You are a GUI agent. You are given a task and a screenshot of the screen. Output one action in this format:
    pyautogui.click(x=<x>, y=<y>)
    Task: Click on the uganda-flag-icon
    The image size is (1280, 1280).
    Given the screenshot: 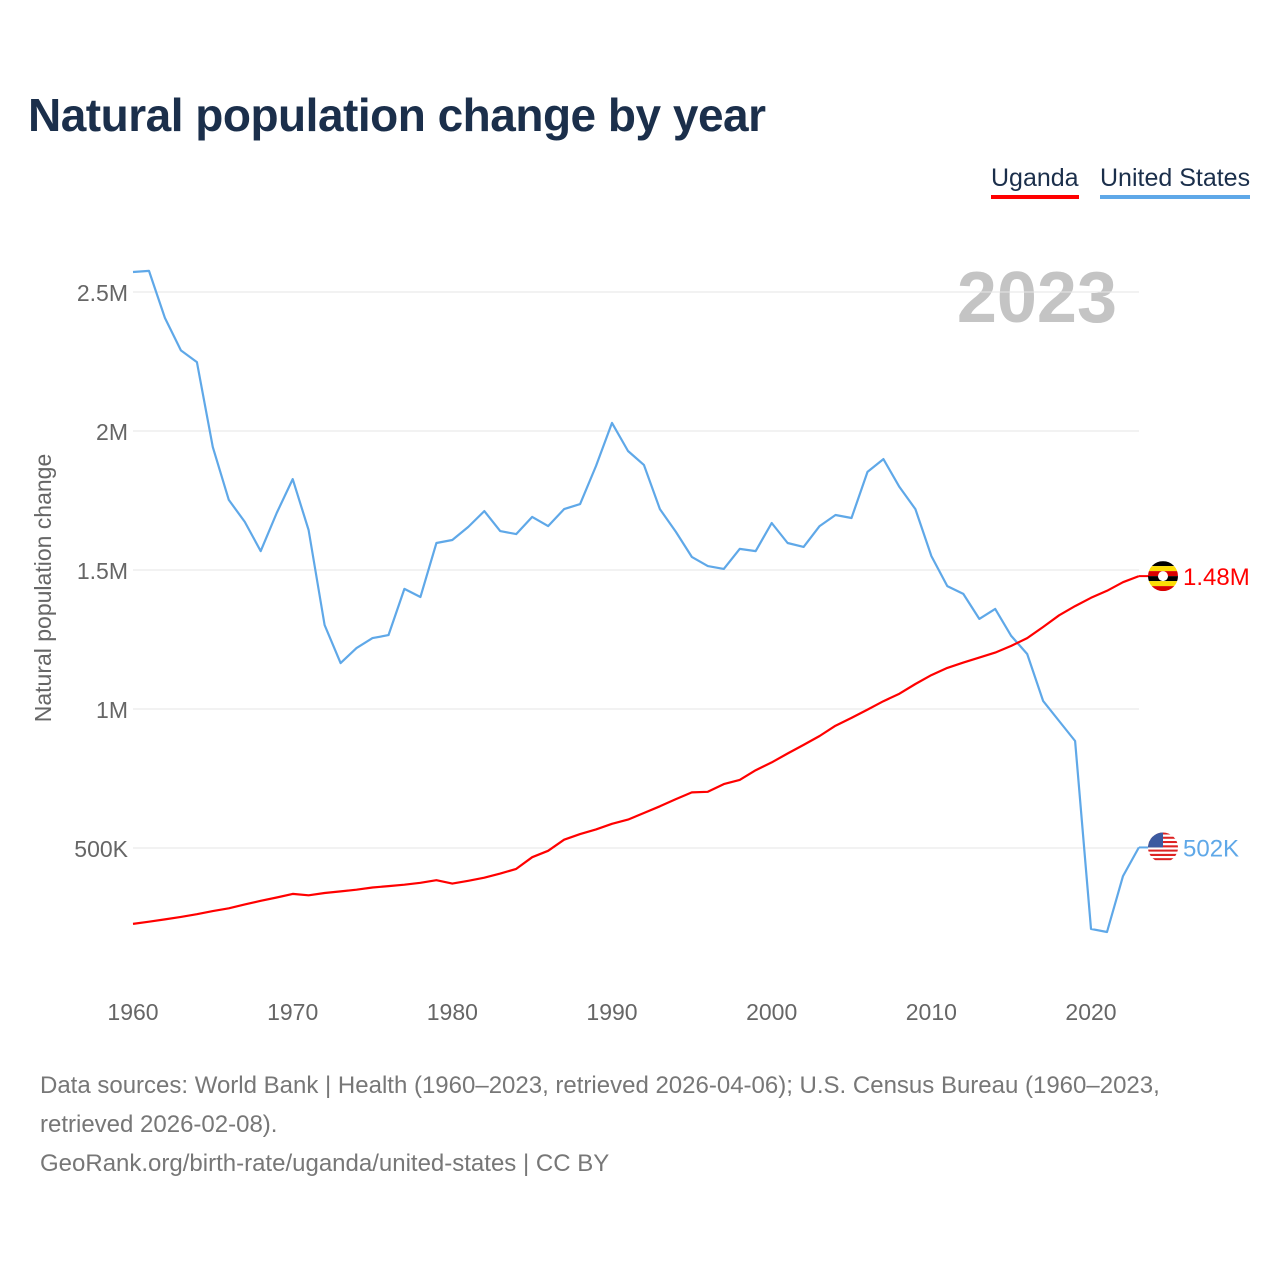 What is the action you would take?
    pyautogui.click(x=1163, y=576)
    